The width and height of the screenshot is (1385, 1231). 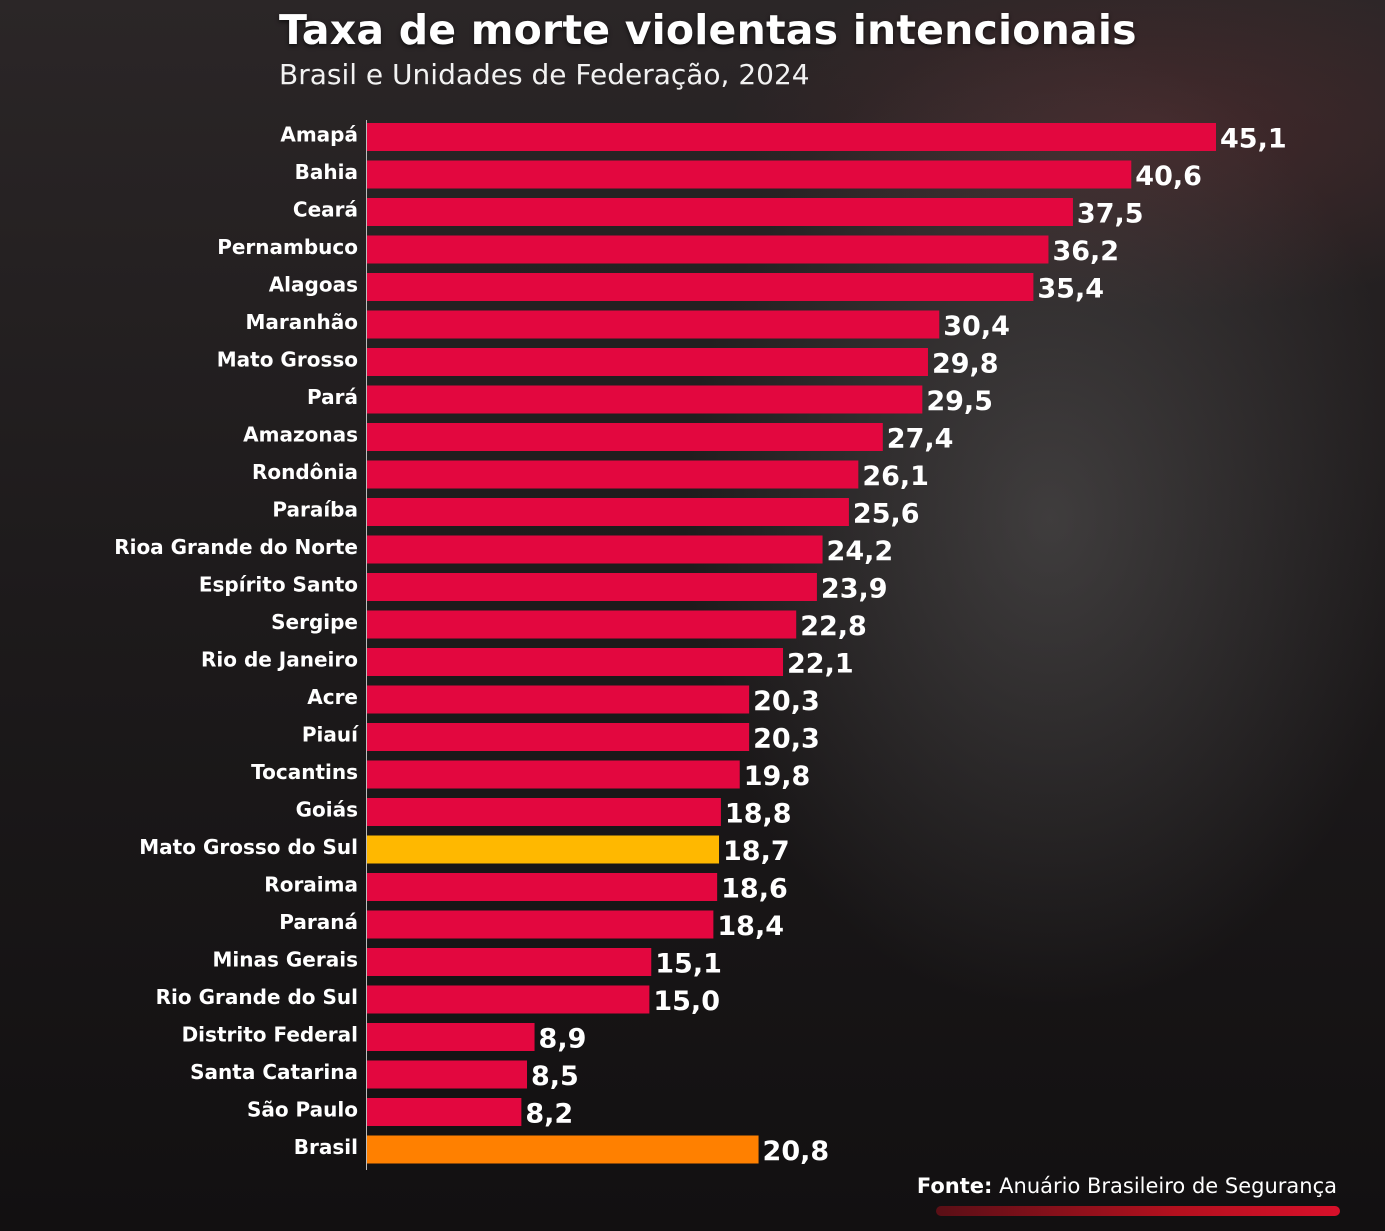 What do you see at coordinates (326, 172) in the screenshot?
I see `category-label: Bahia` at bounding box center [326, 172].